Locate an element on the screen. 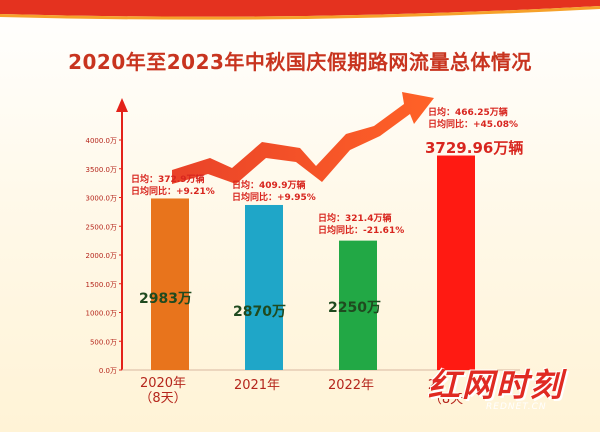 This screenshot has height=432, width=600. logo-subtext: REDNET.CN is located at coordinates (516, 407).